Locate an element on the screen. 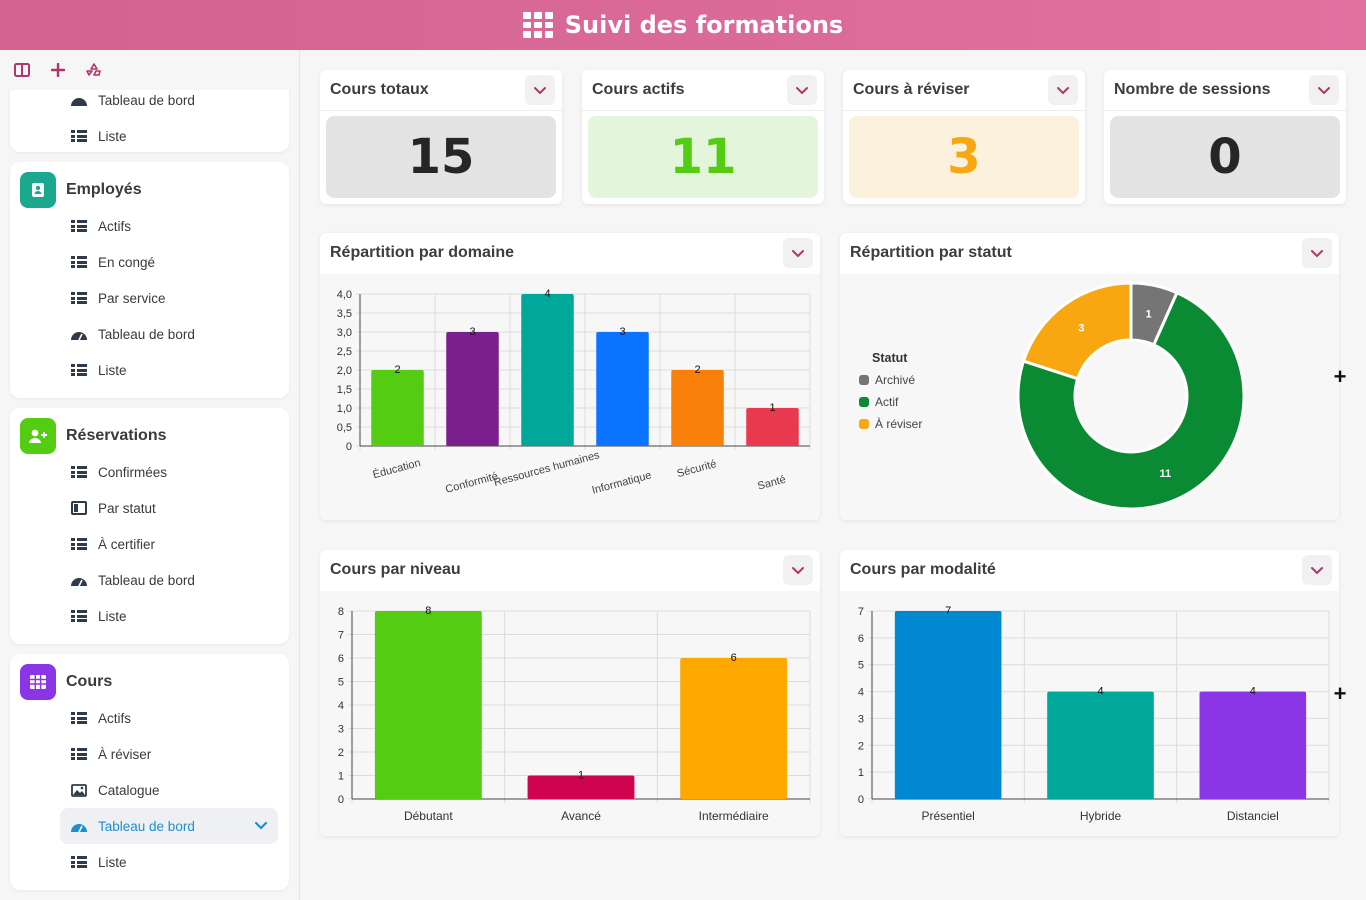 Image resolution: width=1366 pixels, height=900 pixels. sidebar-item-a-reviser: À réviser is located at coordinates (169, 754).